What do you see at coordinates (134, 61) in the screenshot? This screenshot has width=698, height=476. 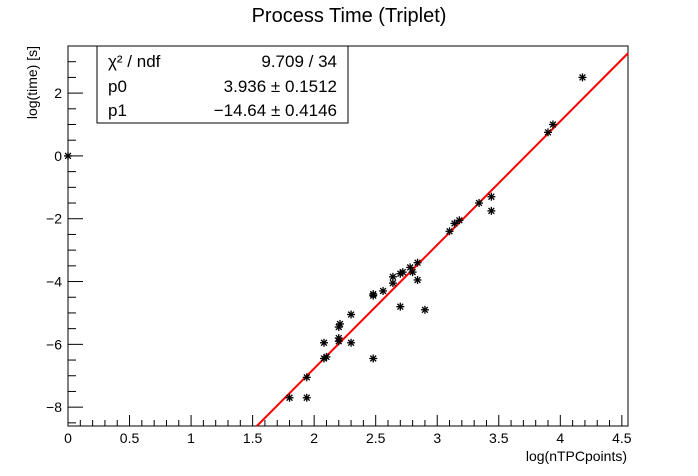 I see `stats-label-chi2: χ² / ndf` at bounding box center [134, 61].